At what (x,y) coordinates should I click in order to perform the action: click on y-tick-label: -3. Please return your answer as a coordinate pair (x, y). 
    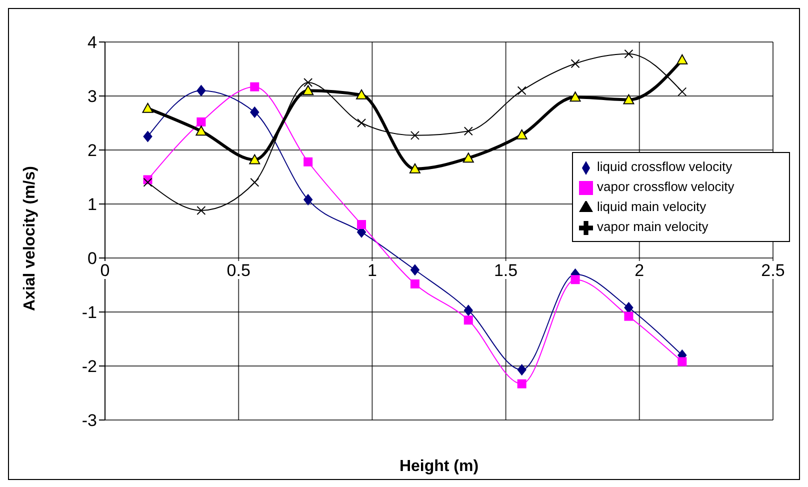
    Looking at the image, I should click on (89, 420).